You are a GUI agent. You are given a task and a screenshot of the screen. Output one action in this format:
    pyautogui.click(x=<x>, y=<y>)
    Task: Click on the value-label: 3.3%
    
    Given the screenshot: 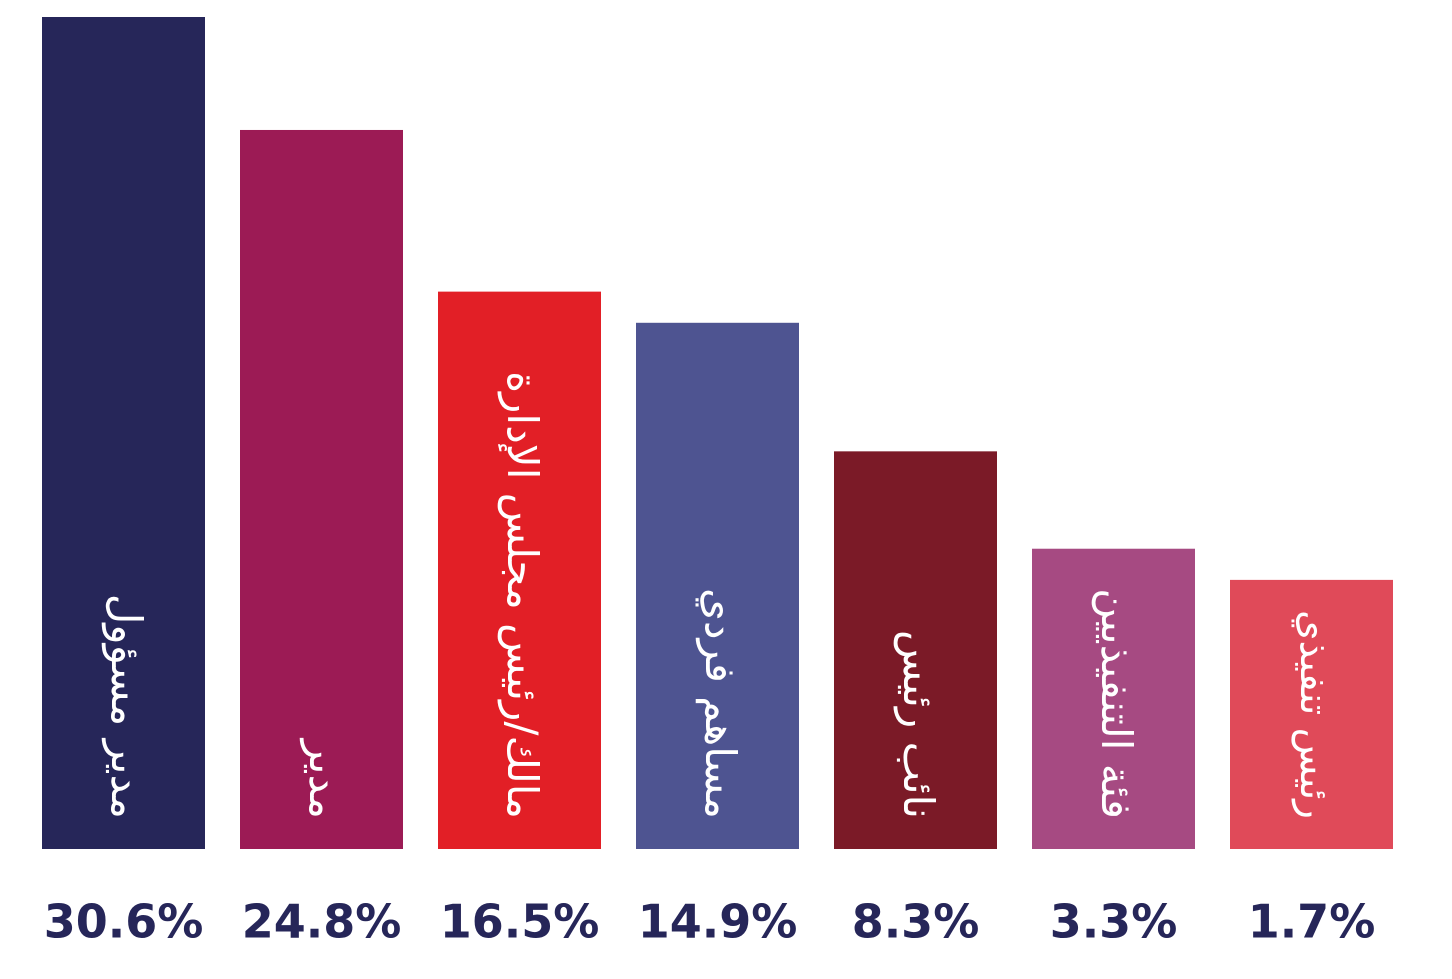 What is the action you would take?
    pyautogui.click(x=1114, y=922)
    